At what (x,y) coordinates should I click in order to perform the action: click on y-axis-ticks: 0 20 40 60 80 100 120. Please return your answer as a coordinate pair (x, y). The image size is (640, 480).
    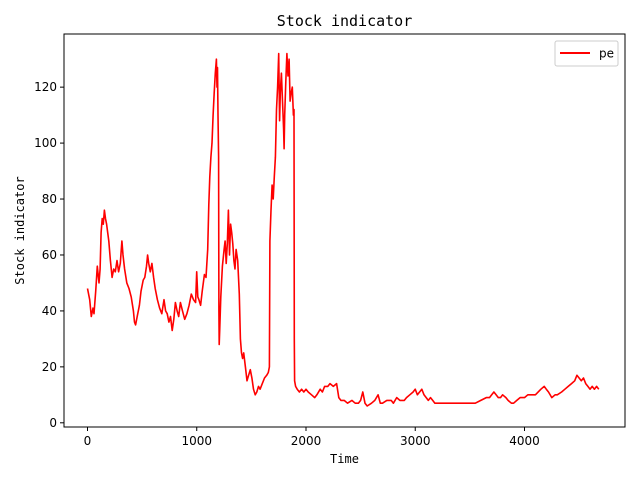
    Looking at the image, I should click on (49, 255).